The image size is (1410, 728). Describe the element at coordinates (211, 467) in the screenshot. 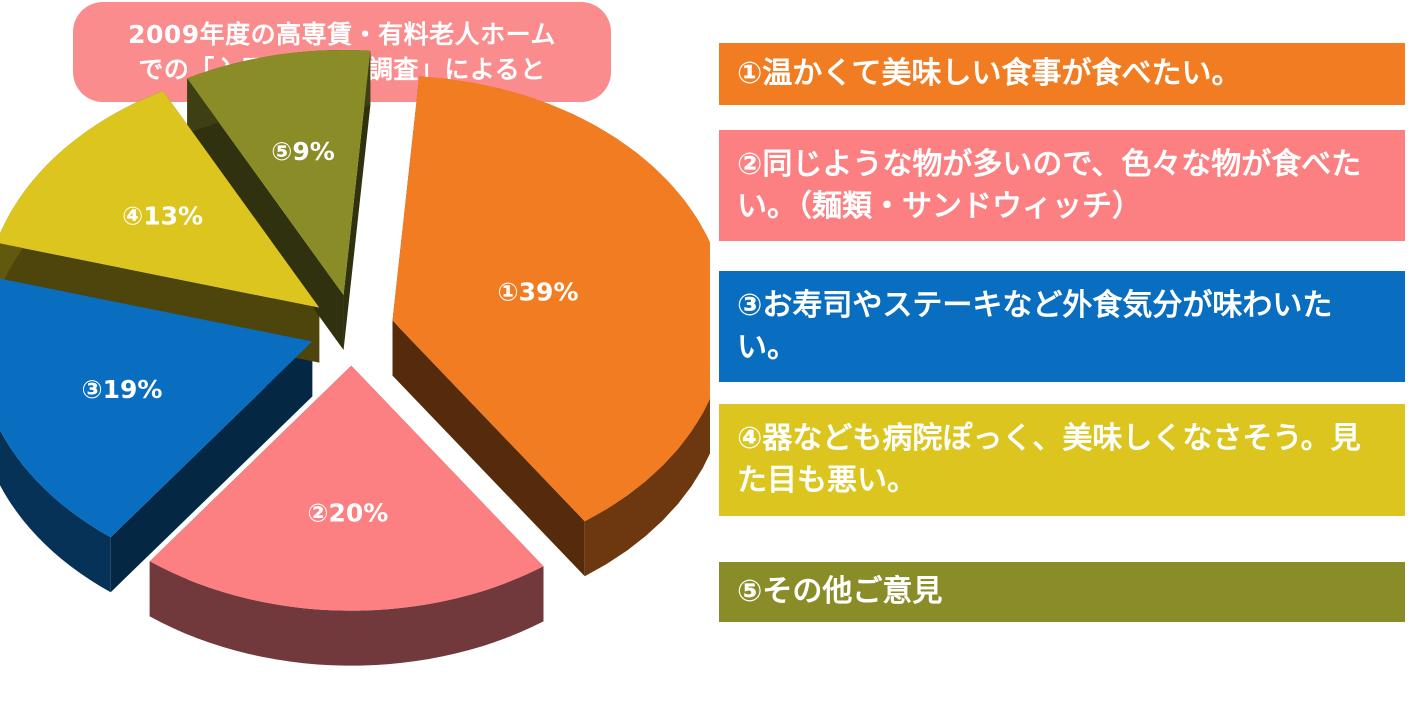

I see `pie-slice-3-wall` at that location.